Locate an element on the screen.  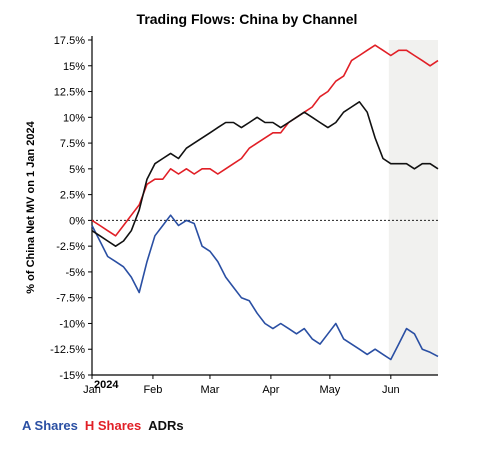
x-axis: Jan Feb Mar Apr May Jun is located at coordinates (241, 385).